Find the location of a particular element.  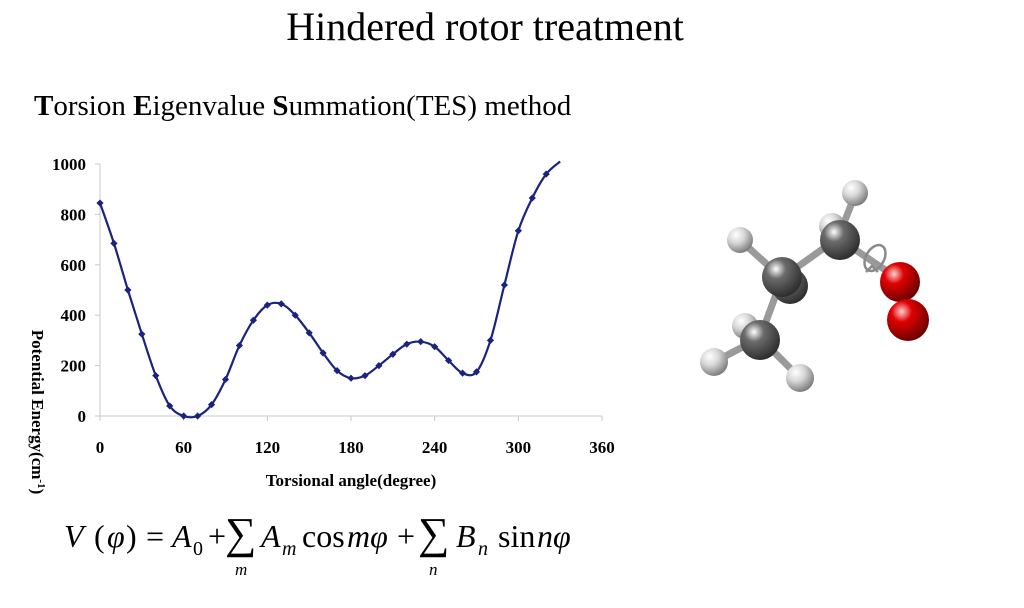

x-tick-label: 120 is located at coordinates (268, 447).